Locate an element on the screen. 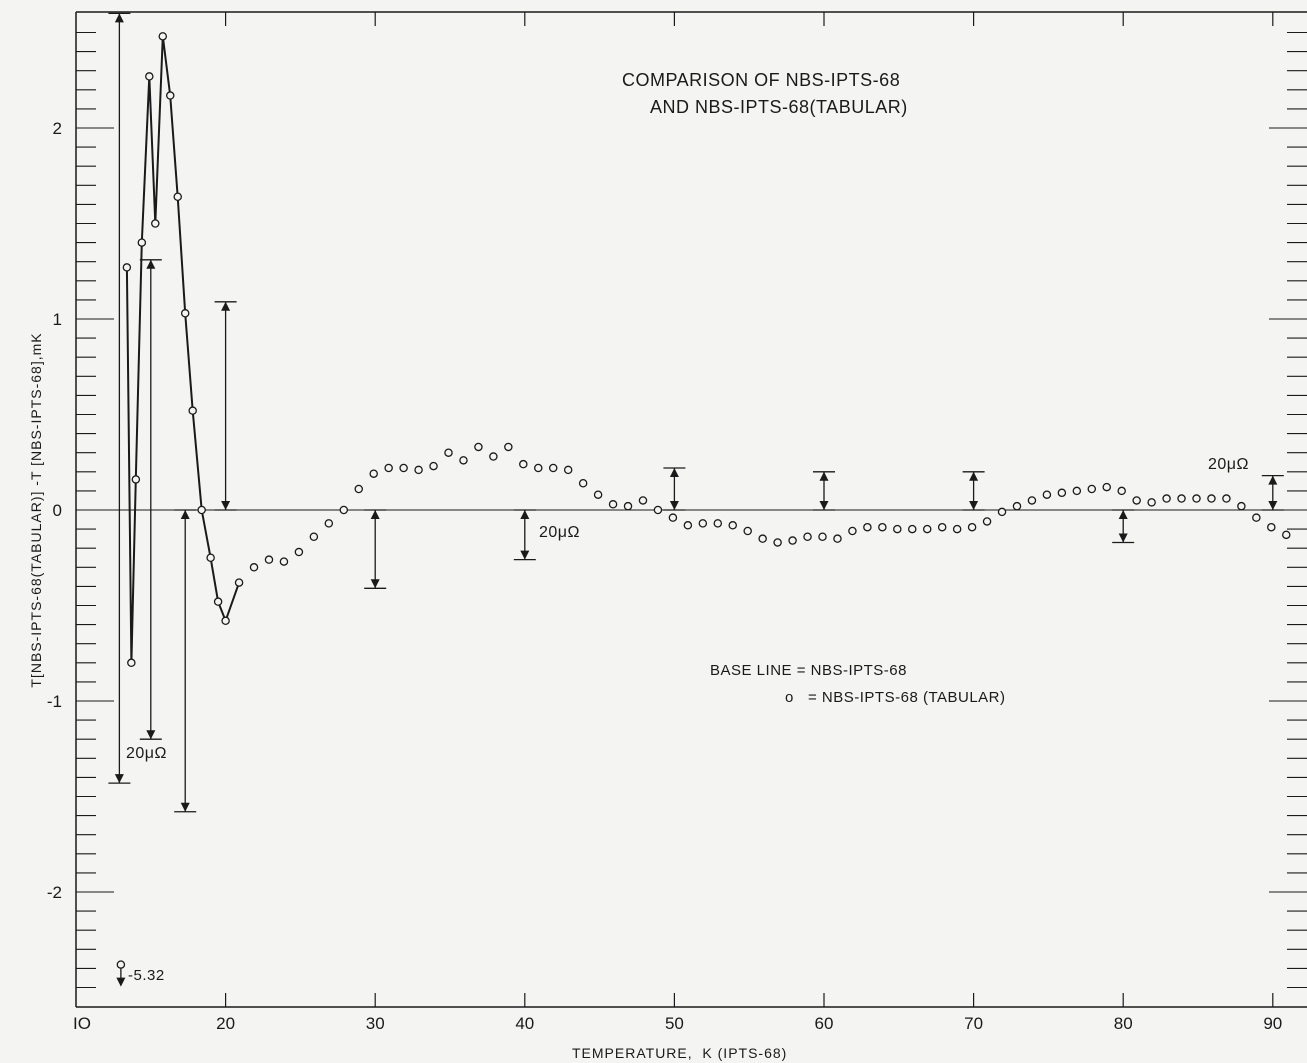  series-curve is located at coordinates (183, 349).